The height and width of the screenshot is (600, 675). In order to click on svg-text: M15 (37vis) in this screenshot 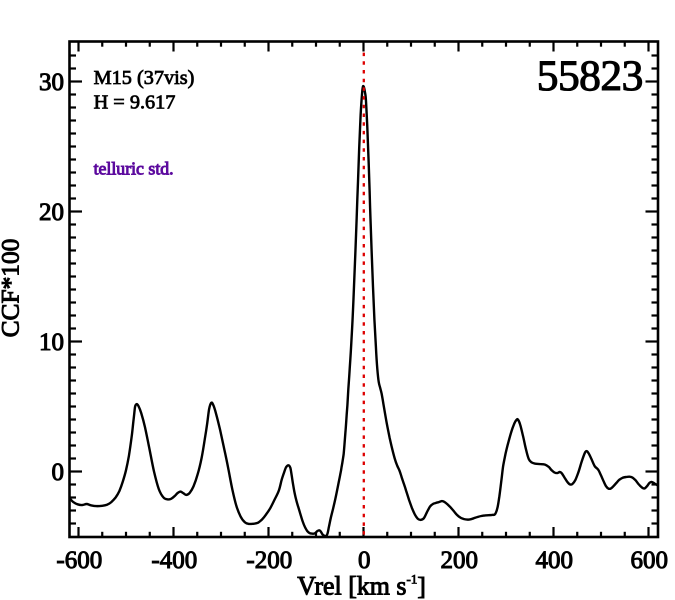, I will do `click(144, 78)`.